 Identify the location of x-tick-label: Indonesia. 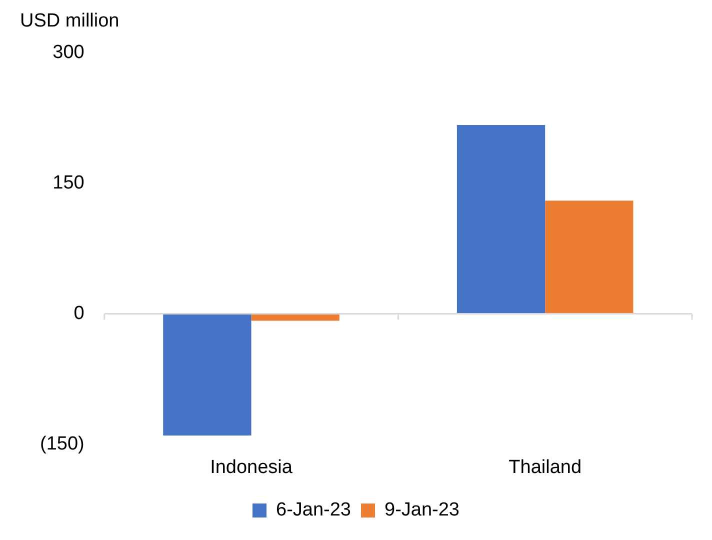
(251, 467).